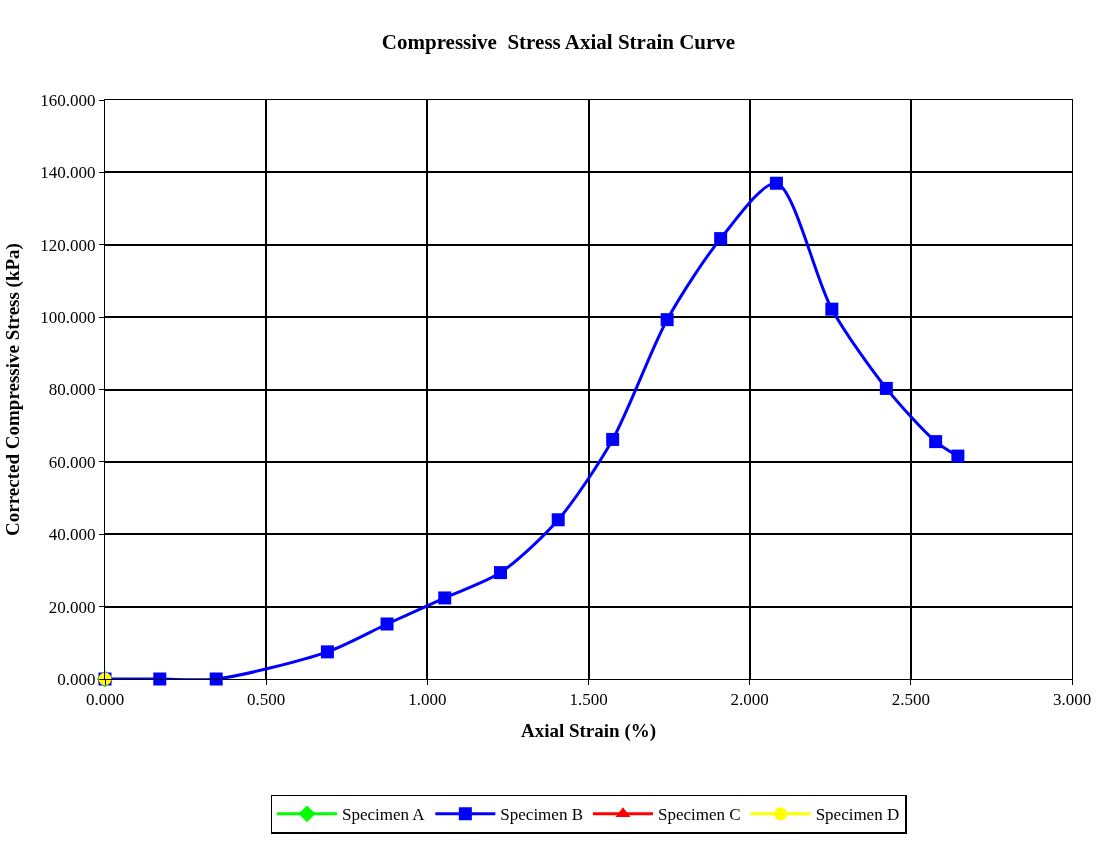 The width and height of the screenshot is (1117, 846). What do you see at coordinates (749, 700) in the screenshot?
I see `x-tick-label: 2.000` at bounding box center [749, 700].